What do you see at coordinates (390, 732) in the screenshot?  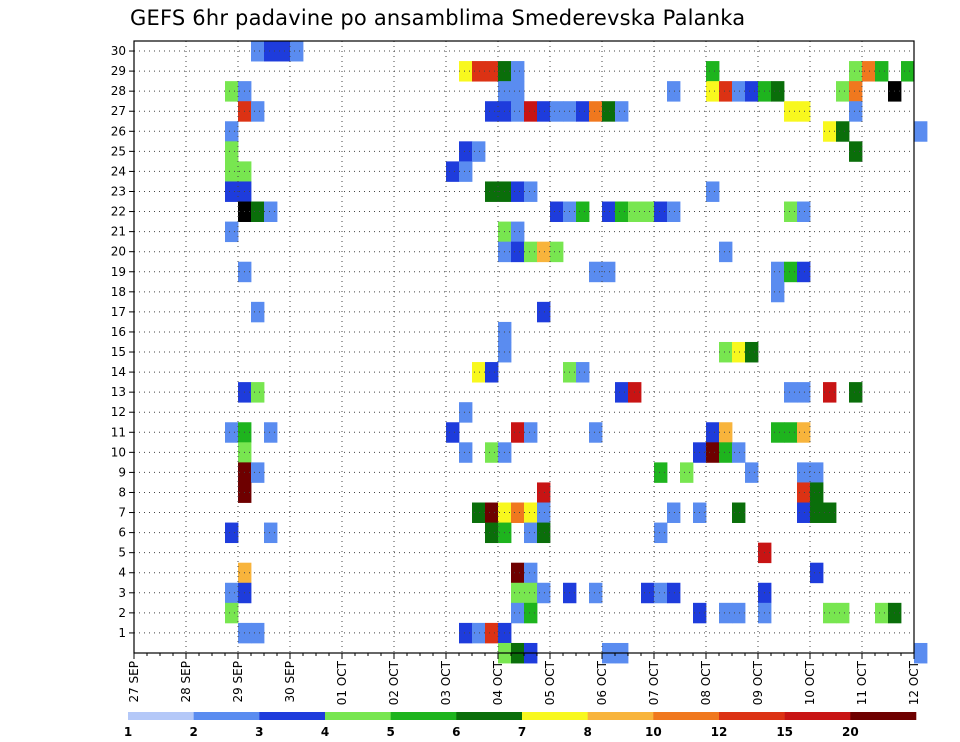 I see `legend-label: 5` at bounding box center [390, 732].